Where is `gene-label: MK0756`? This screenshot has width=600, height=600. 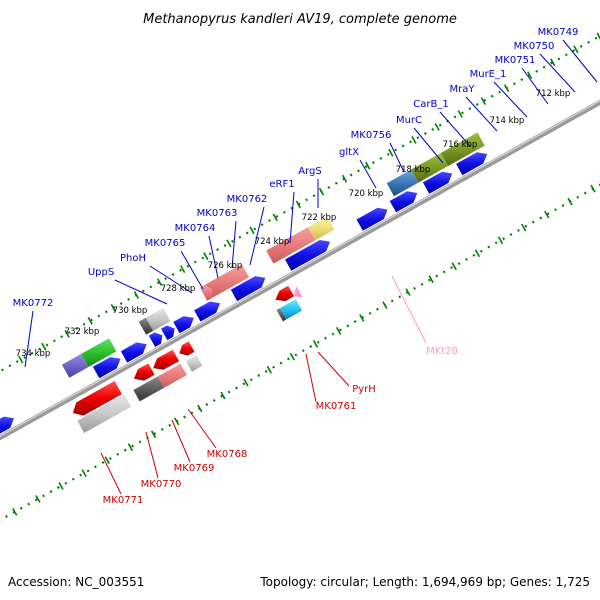 gene-label: MK0756 is located at coordinates (371, 135).